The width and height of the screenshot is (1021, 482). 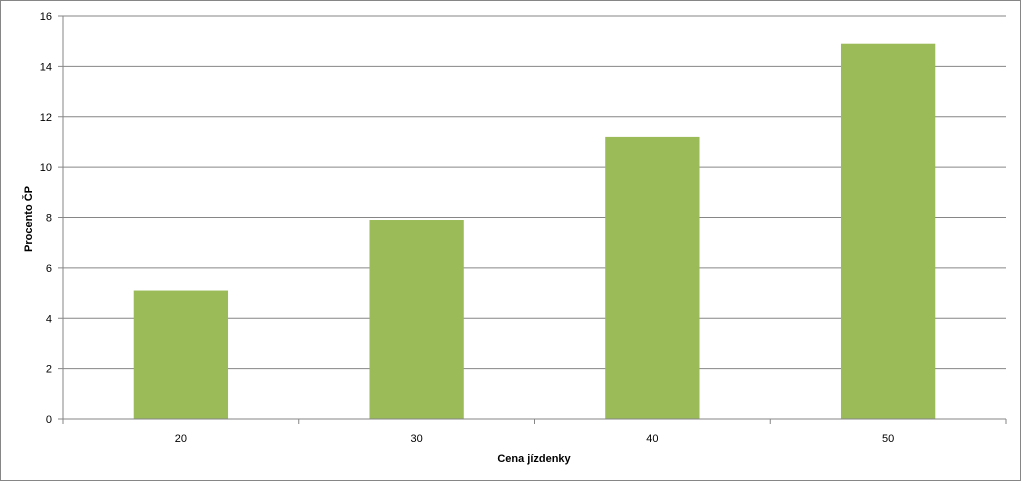 What do you see at coordinates (28, 219) in the screenshot?
I see `y-axis-label: Procento ČP` at bounding box center [28, 219].